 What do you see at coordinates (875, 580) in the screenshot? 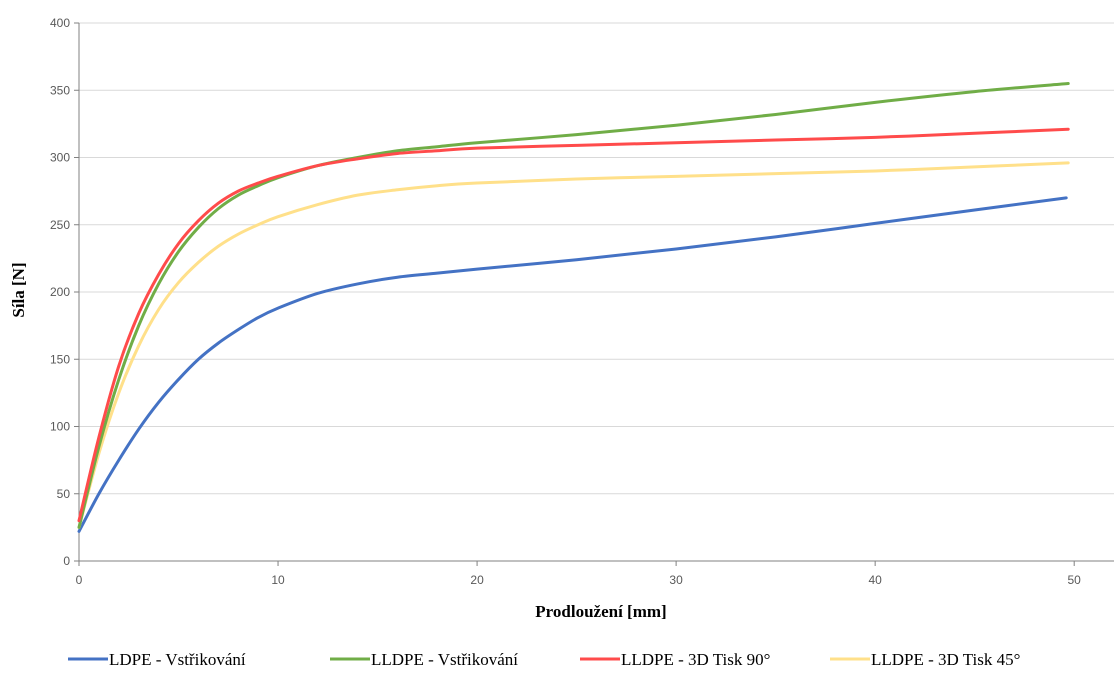
I see `x-tick-label: 40` at bounding box center [875, 580].